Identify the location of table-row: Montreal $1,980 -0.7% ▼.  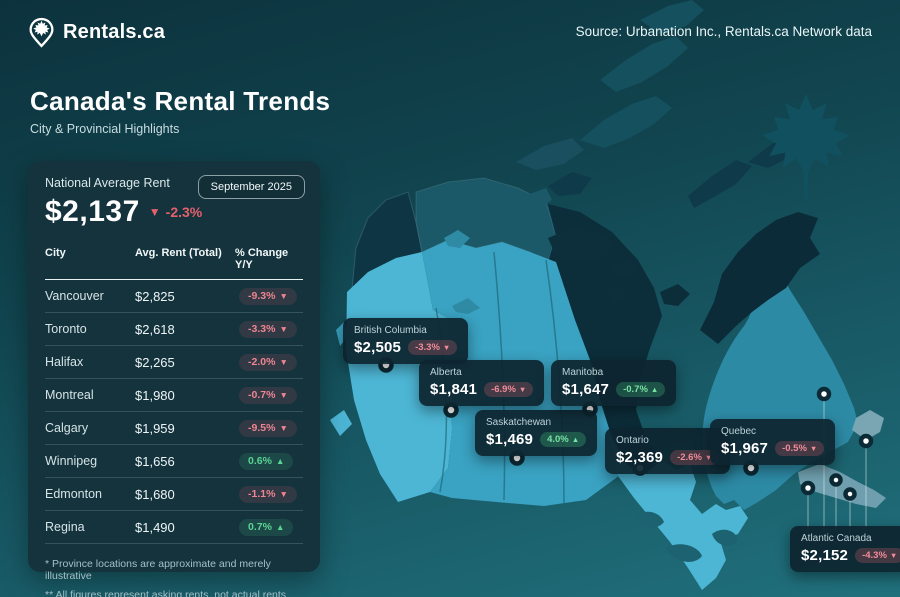
(174, 395).